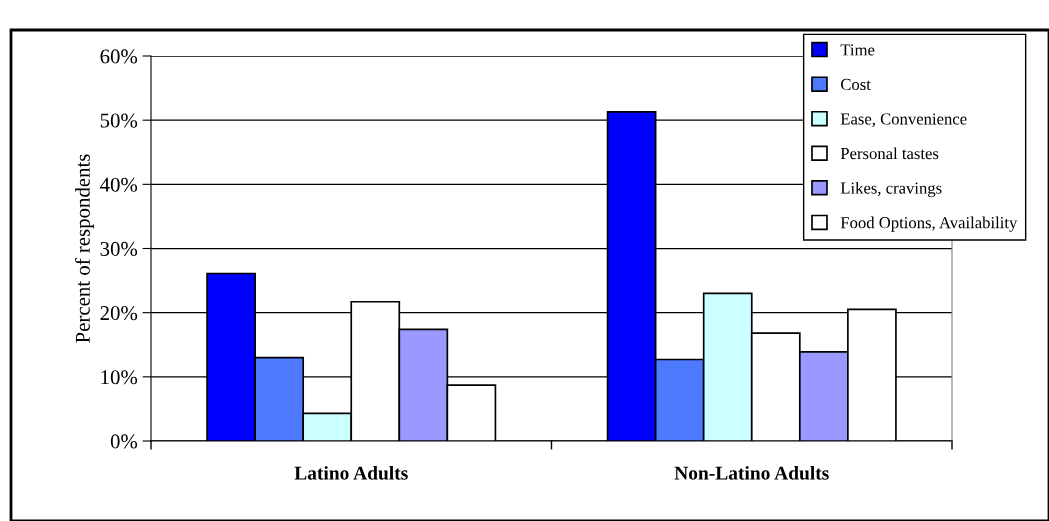 The image size is (1049, 521). Describe the element at coordinates (119, 377) in the screenshot. I see `y-tick-label: 10%` at that location.